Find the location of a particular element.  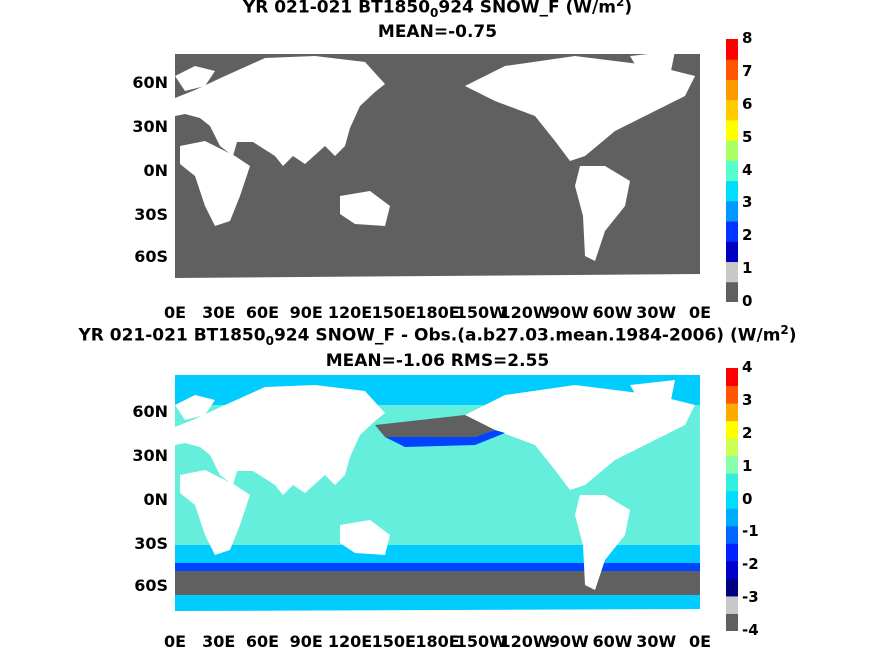

sea-ice-band is located at coordinates (437, 583).